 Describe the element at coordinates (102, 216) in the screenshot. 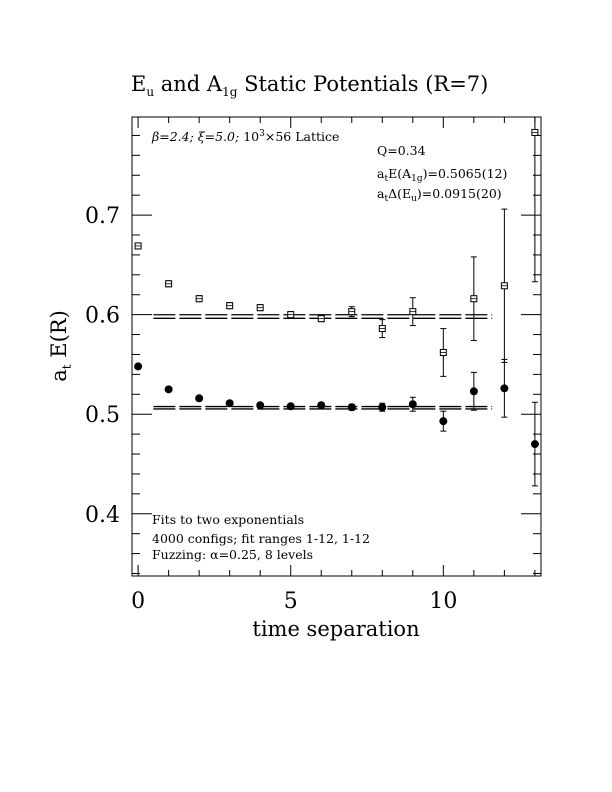

I see `y-tick-label: 0.7` at that location.